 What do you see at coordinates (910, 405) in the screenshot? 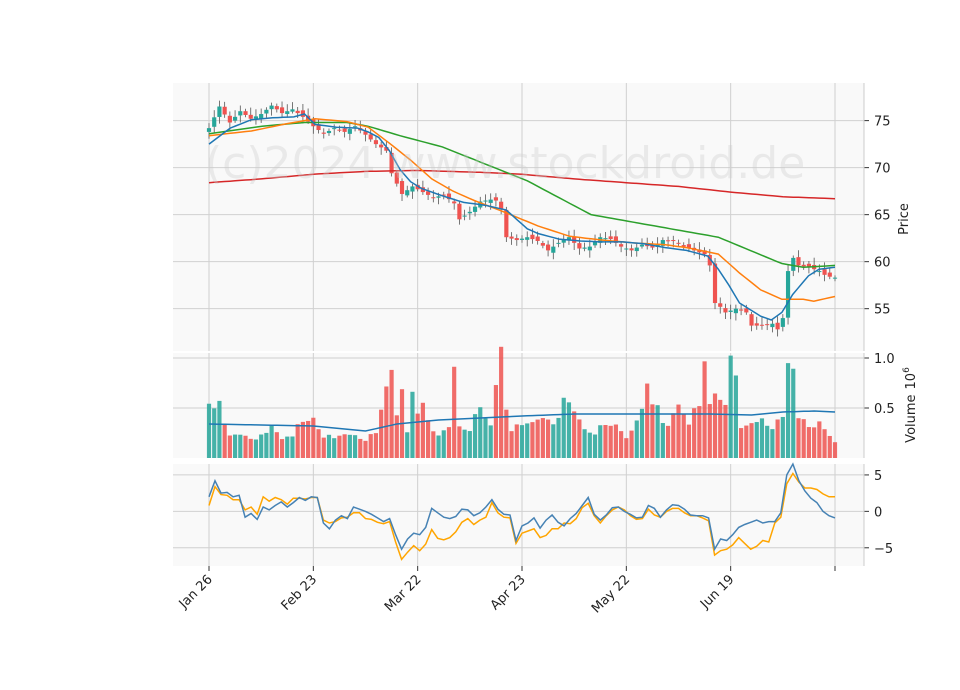
I see `volume-axis-title: Volume 106` at bounding box center [910, 405].